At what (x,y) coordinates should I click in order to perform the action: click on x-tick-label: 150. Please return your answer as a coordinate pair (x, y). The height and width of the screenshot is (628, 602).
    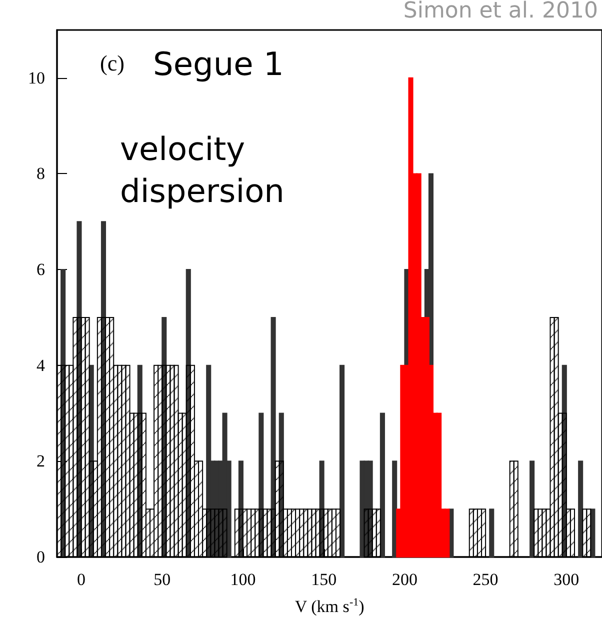
    Looking at the image, I should click on (324, 579).